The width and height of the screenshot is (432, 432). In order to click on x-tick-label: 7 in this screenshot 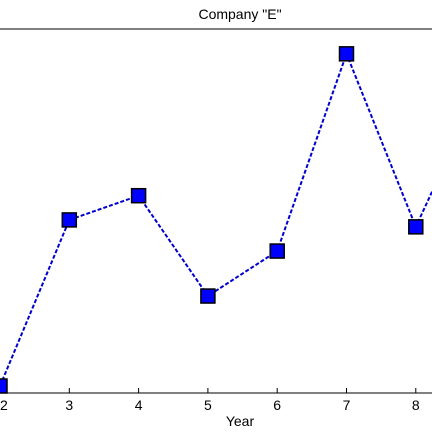, I will do `click(347, 405)`.